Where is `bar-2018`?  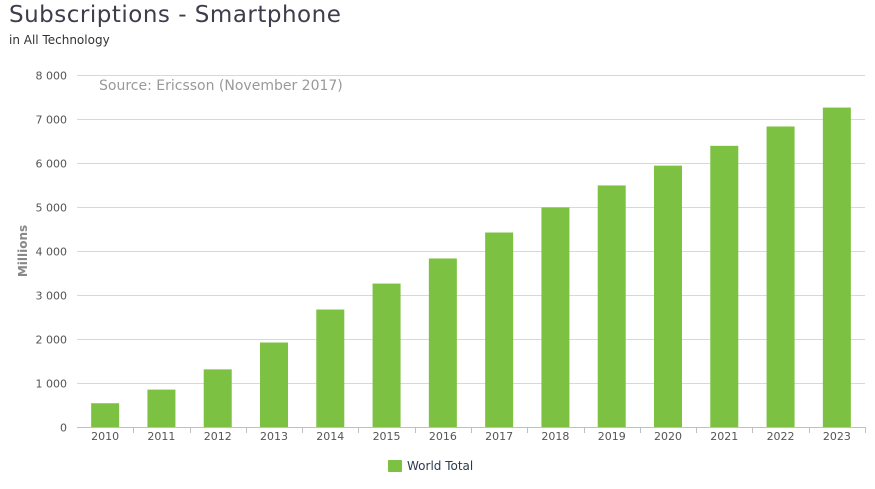 bar-2018 is located at coordinates (555, 317).